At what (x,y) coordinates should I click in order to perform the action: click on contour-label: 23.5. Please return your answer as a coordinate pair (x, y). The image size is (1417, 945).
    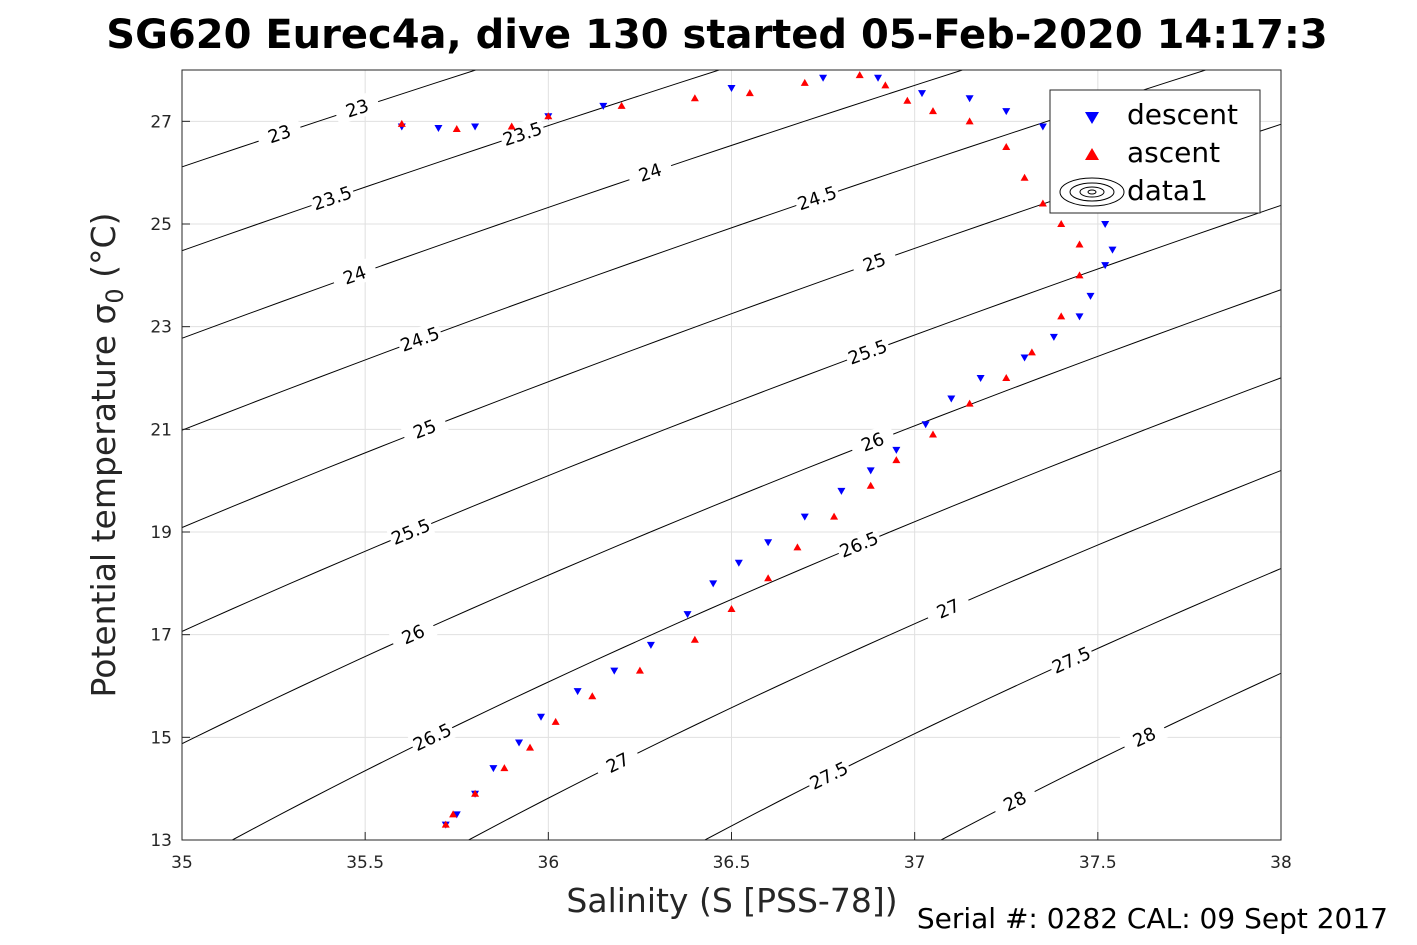
    Looking at the image, I should click on (332, 197).